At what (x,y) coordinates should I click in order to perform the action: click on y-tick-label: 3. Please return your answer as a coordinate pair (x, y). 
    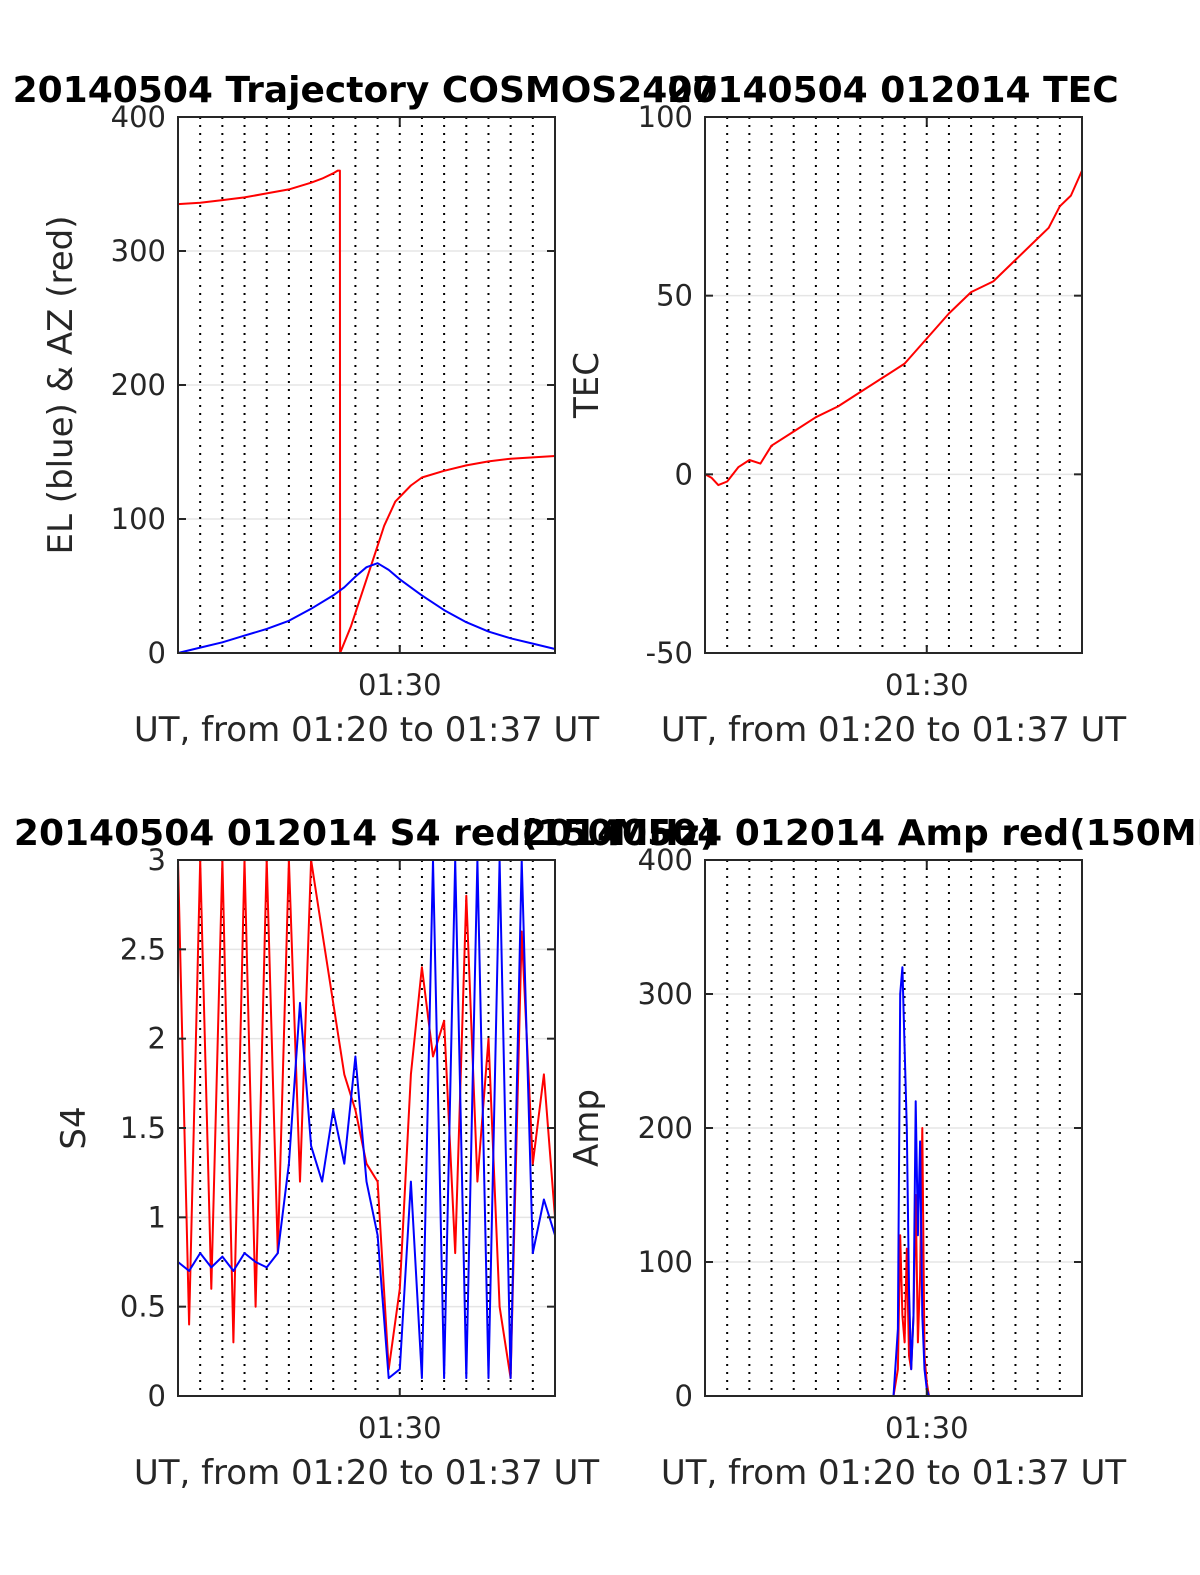
    Looking at the image, I should click on (157, 860).